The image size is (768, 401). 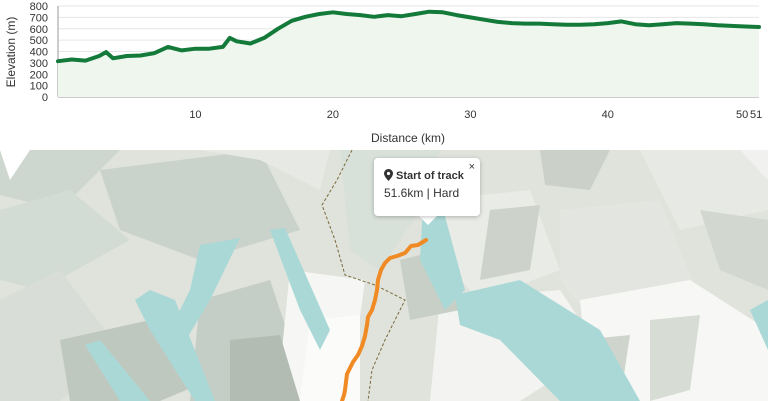 I want to click on x-tick-label: 50, so click(x=742, y=115).